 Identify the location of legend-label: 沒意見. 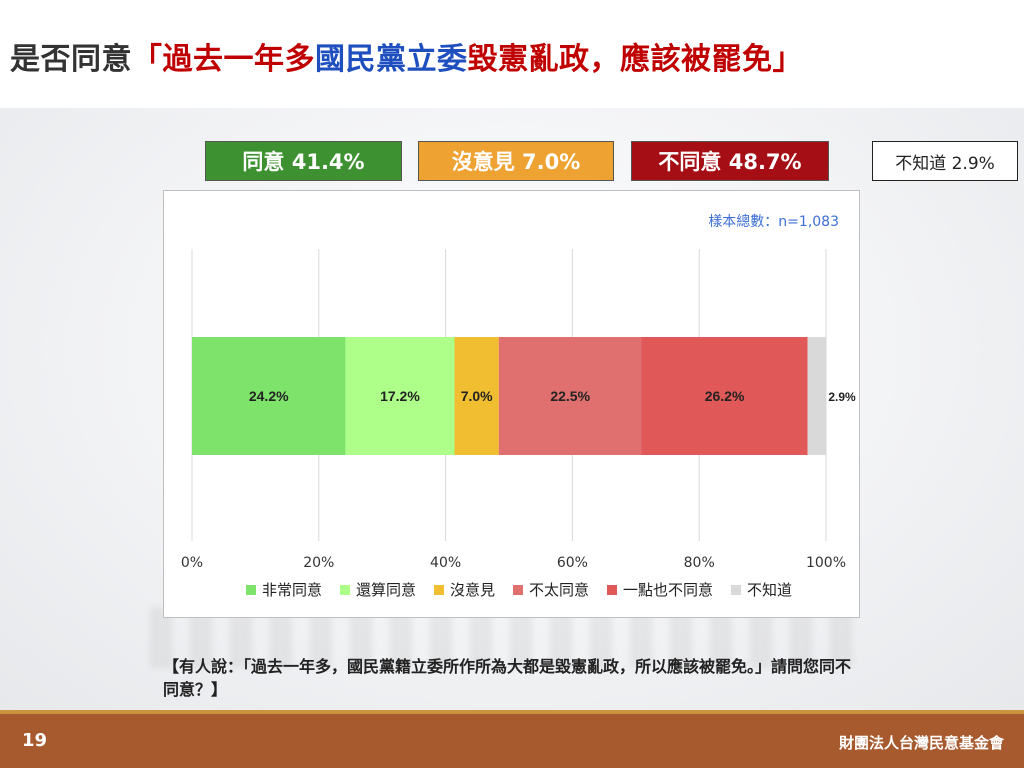
(472, 590).